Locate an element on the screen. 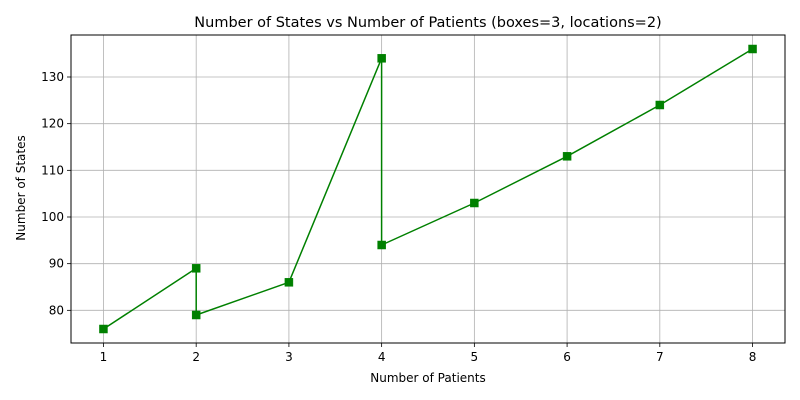 This screenshot has height=400, width=800. y-tick-label: 120 is located at coordinates (52, 124).